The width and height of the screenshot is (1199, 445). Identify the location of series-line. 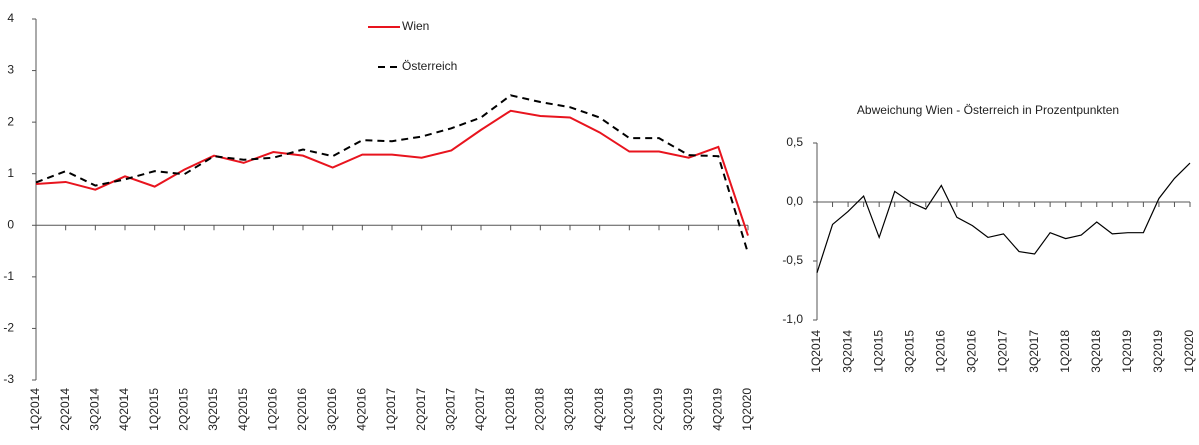
(1003, 217).